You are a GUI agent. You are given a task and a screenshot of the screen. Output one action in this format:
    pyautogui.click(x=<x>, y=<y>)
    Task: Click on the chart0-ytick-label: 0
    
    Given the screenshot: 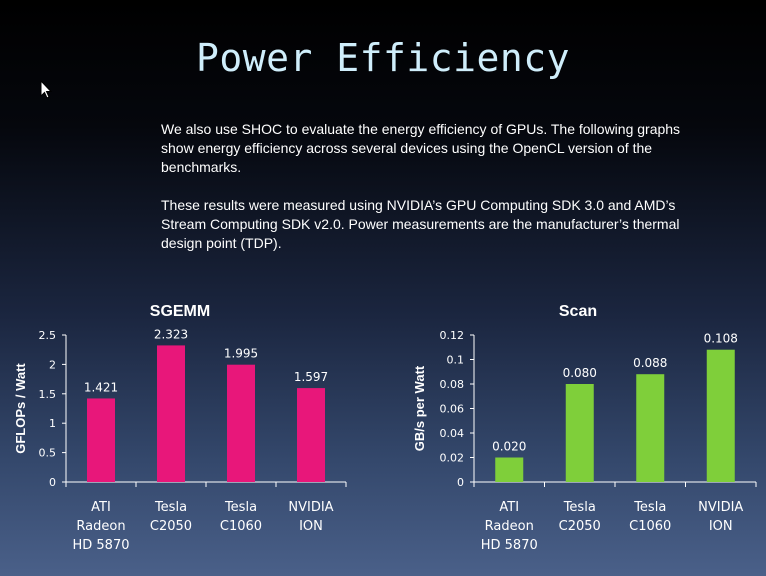 What is the action you would take?
    pyautogui.click(x=52, y=482)
    